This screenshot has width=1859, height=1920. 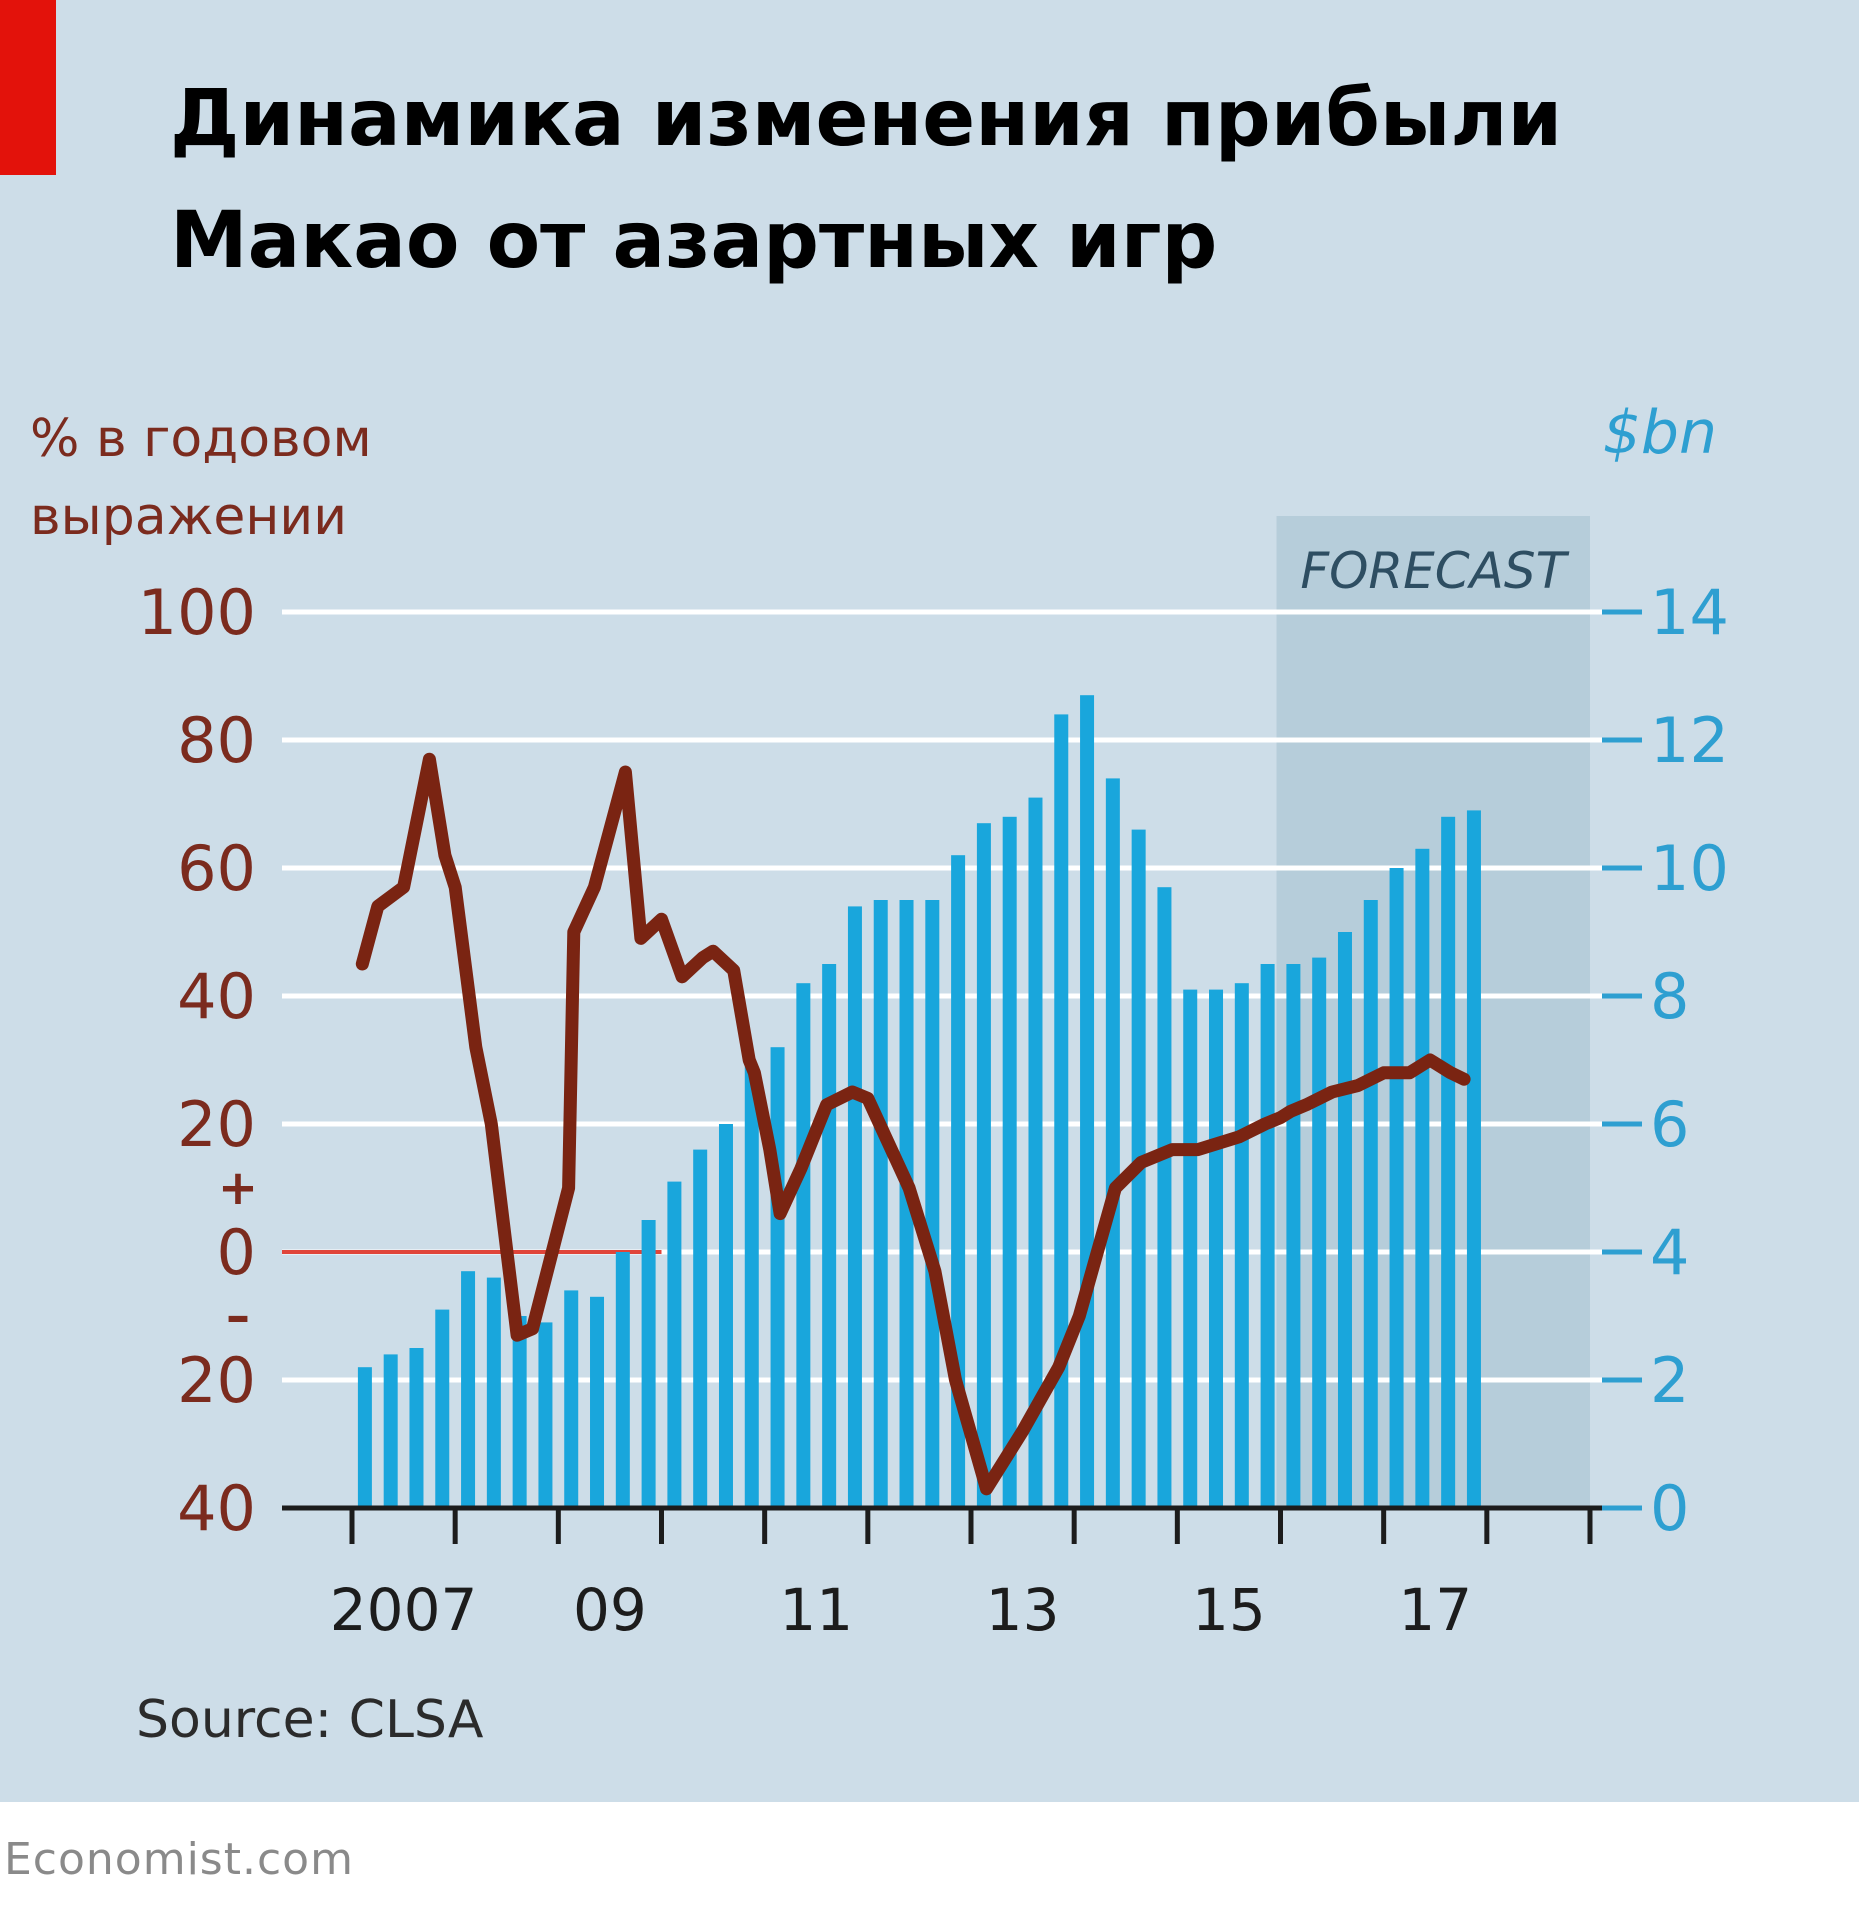 I want to click on right-tick-label-1: 12, so click(x=1689, y=740).